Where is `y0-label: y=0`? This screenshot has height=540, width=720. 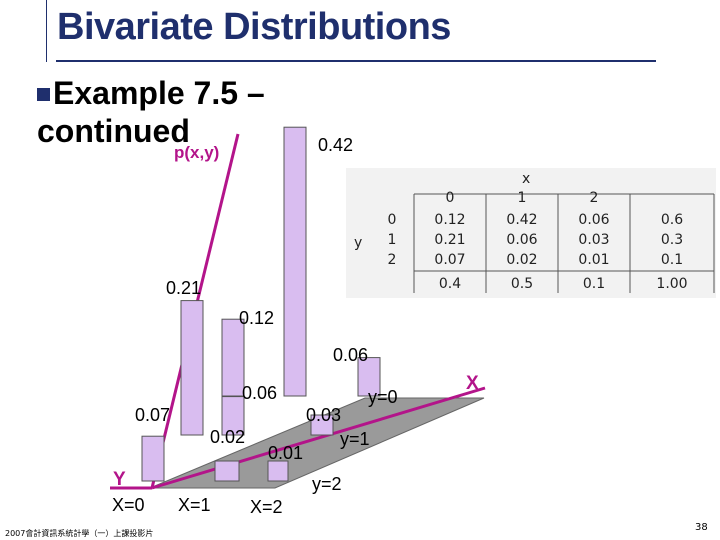 y0-label: y=0 is located at coordinates (383, 397).